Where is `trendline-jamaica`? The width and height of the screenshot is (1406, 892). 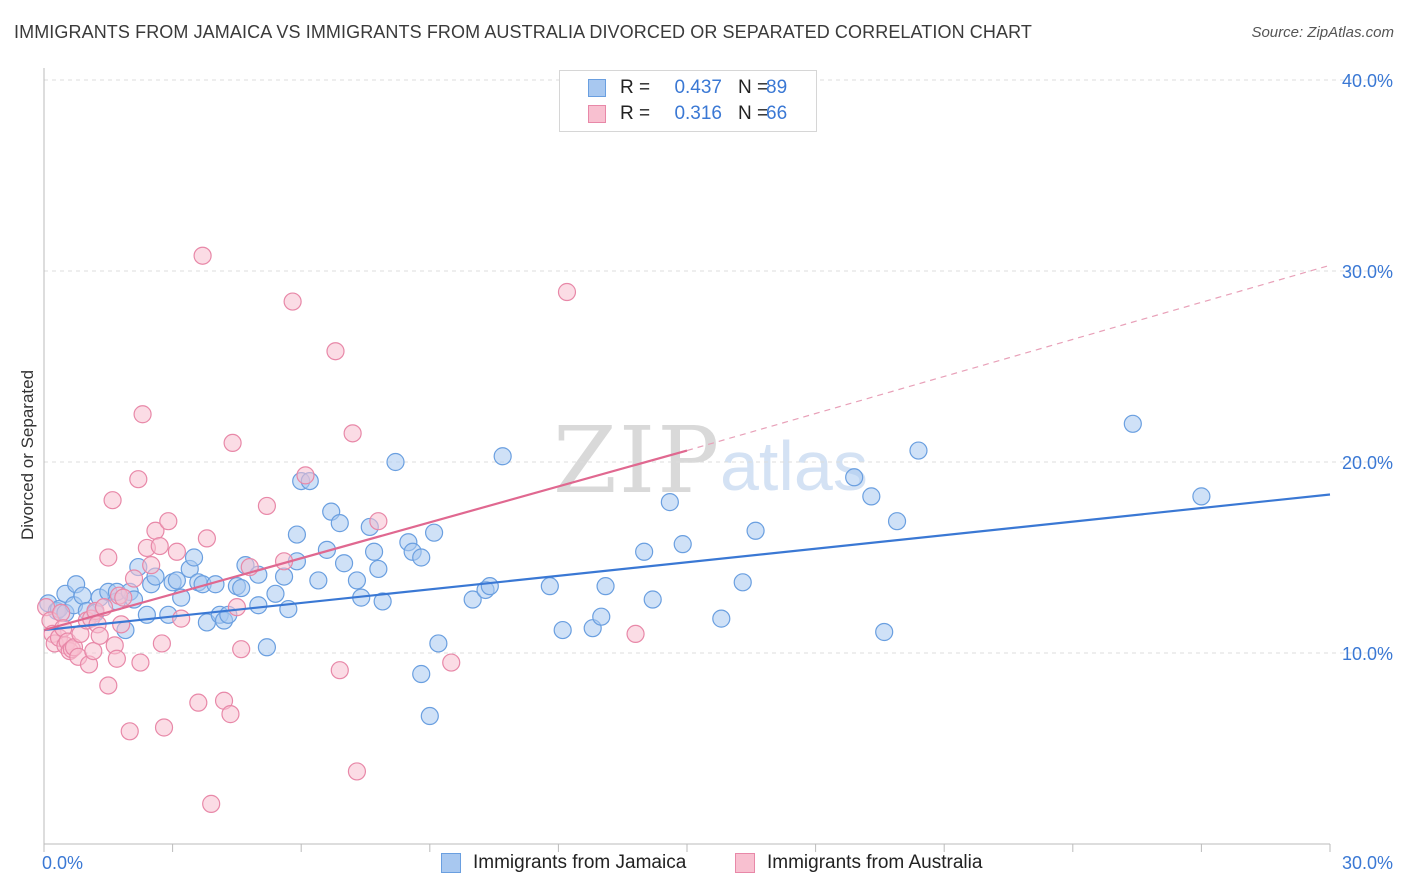 trendline-jamaica is located at coordinates (687, 562).